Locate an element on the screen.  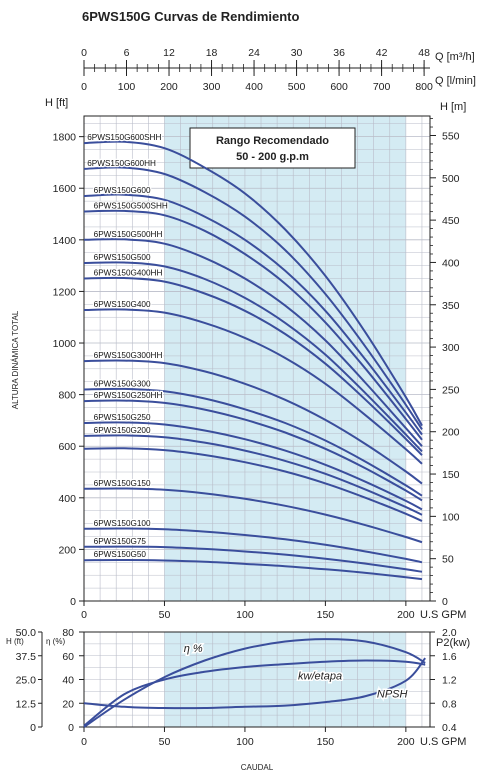
curve-label-6pws150g250: 6PWS150G250 is located at coordinates (122, 417).